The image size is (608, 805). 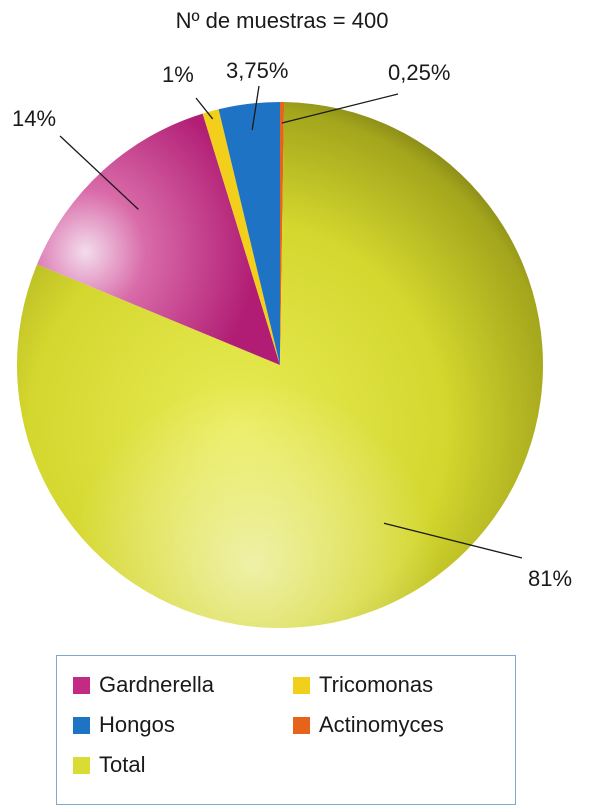 What do you see at coordinates (178, 74) in the screenshot?
I see `data-label-tricomonas: 1%` at bounding box center [178, 74].